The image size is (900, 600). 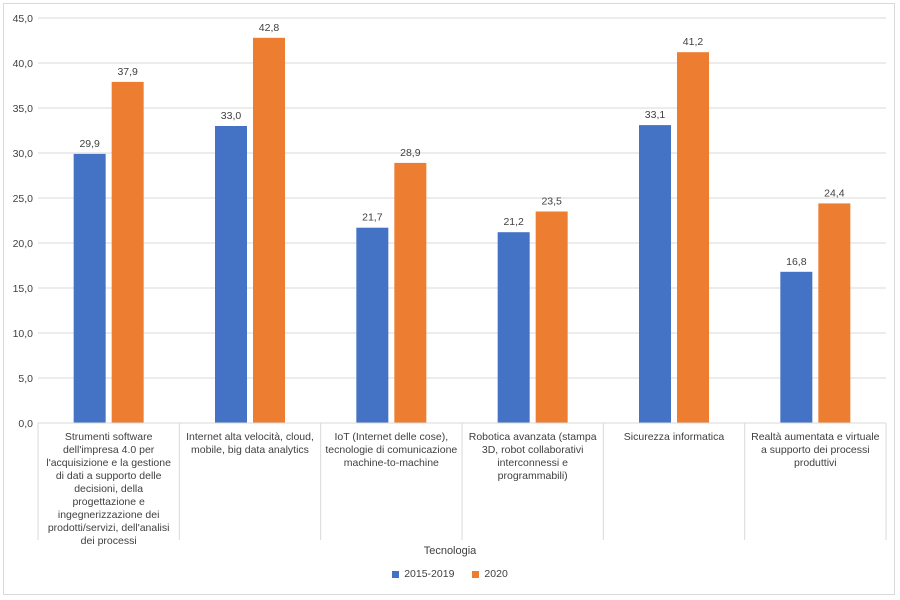 What do you see at coordinates (23, 289) in the screenshot?
I see `y-tick-label: 15,0` at bounding box center [23, 289].